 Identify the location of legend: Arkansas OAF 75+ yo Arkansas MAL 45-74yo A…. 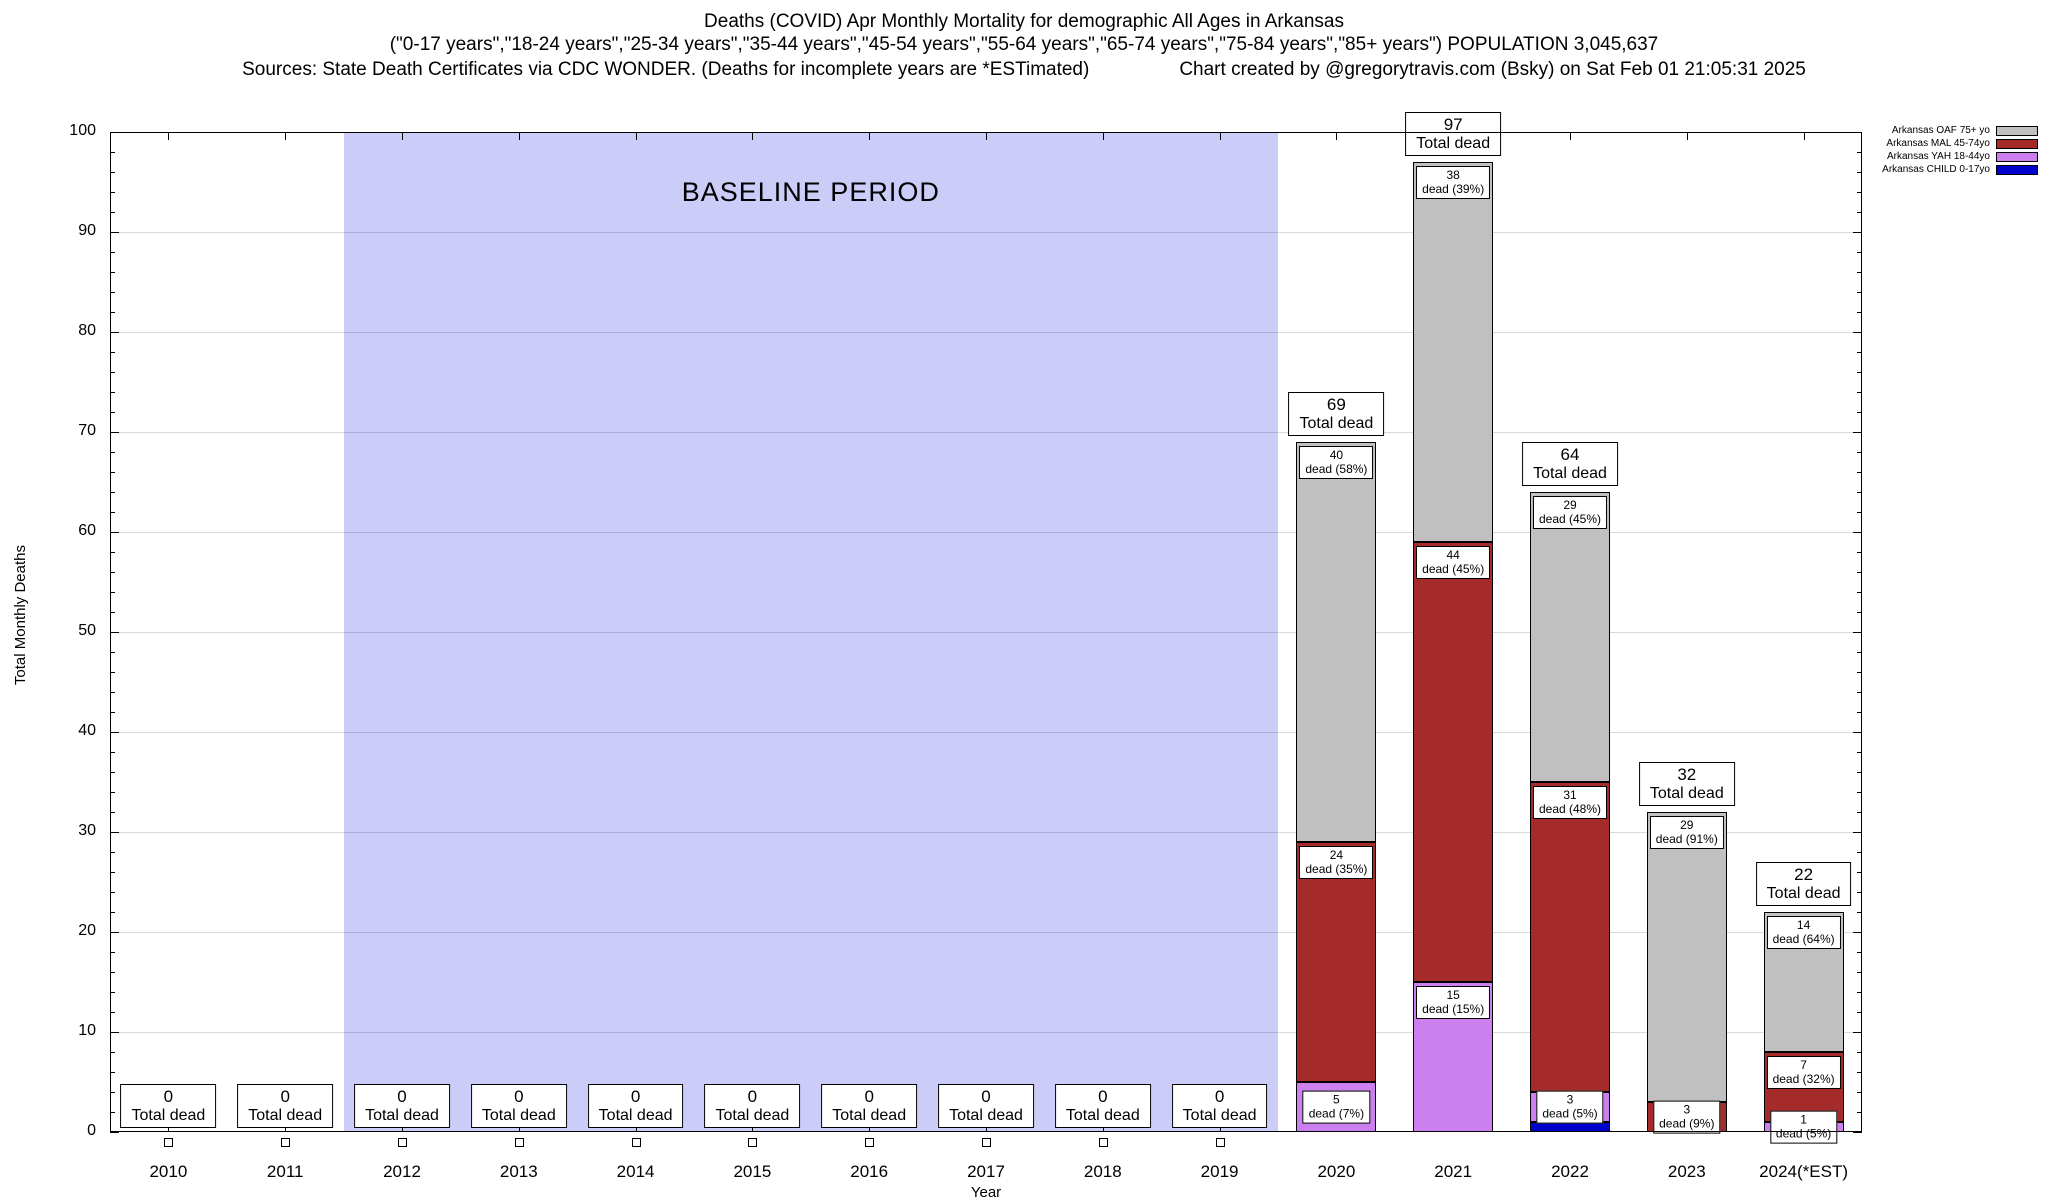
(1960, 150).